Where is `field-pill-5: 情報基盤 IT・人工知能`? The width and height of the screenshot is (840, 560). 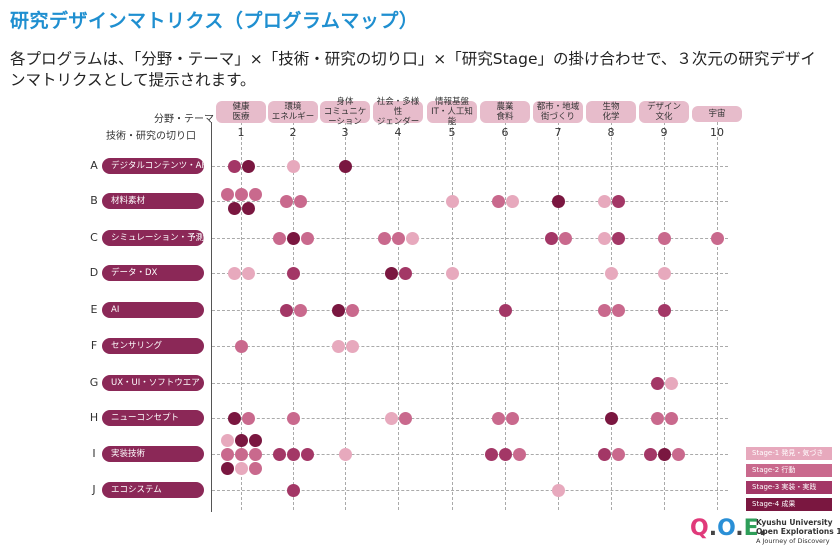 field-pill-5: 情報基盤 IT・人工知能 is located at coordinates (452, 112).